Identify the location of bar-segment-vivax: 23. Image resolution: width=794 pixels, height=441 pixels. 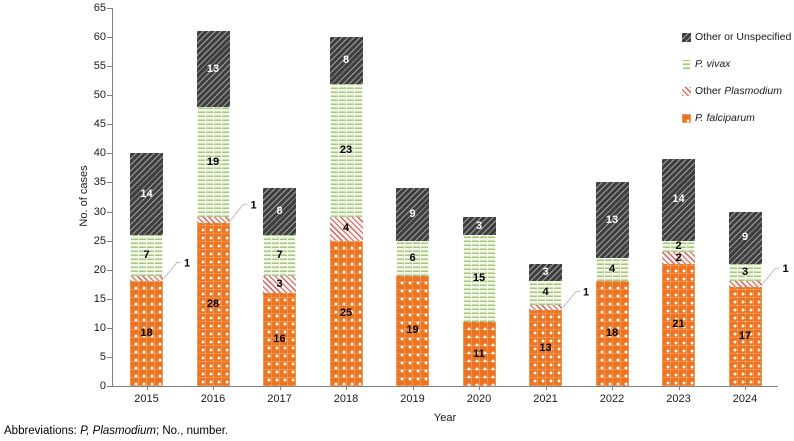
(346, 150).